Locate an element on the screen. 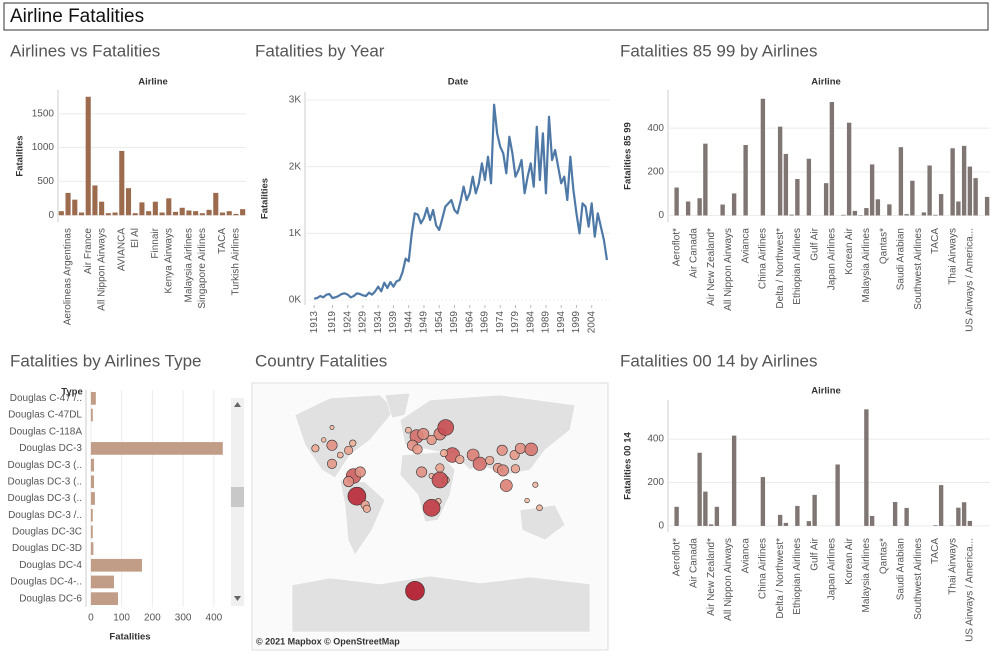 The height and width of the screenshot is (660, 1000). antarctica is located at coordinates (441, 604).